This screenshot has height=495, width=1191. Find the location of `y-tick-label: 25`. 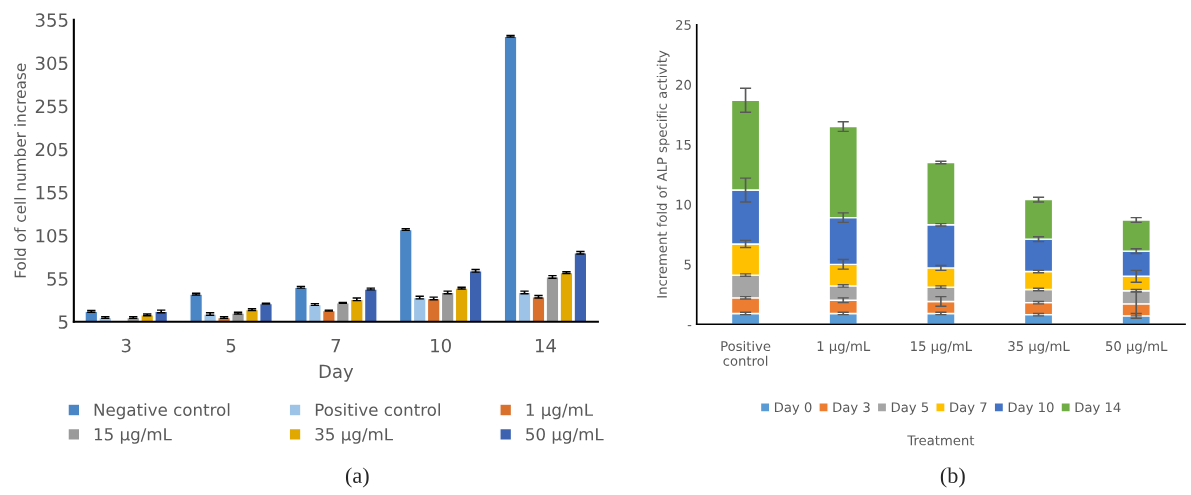

y-tick-label: 25 is located at coordinates (683, 24).